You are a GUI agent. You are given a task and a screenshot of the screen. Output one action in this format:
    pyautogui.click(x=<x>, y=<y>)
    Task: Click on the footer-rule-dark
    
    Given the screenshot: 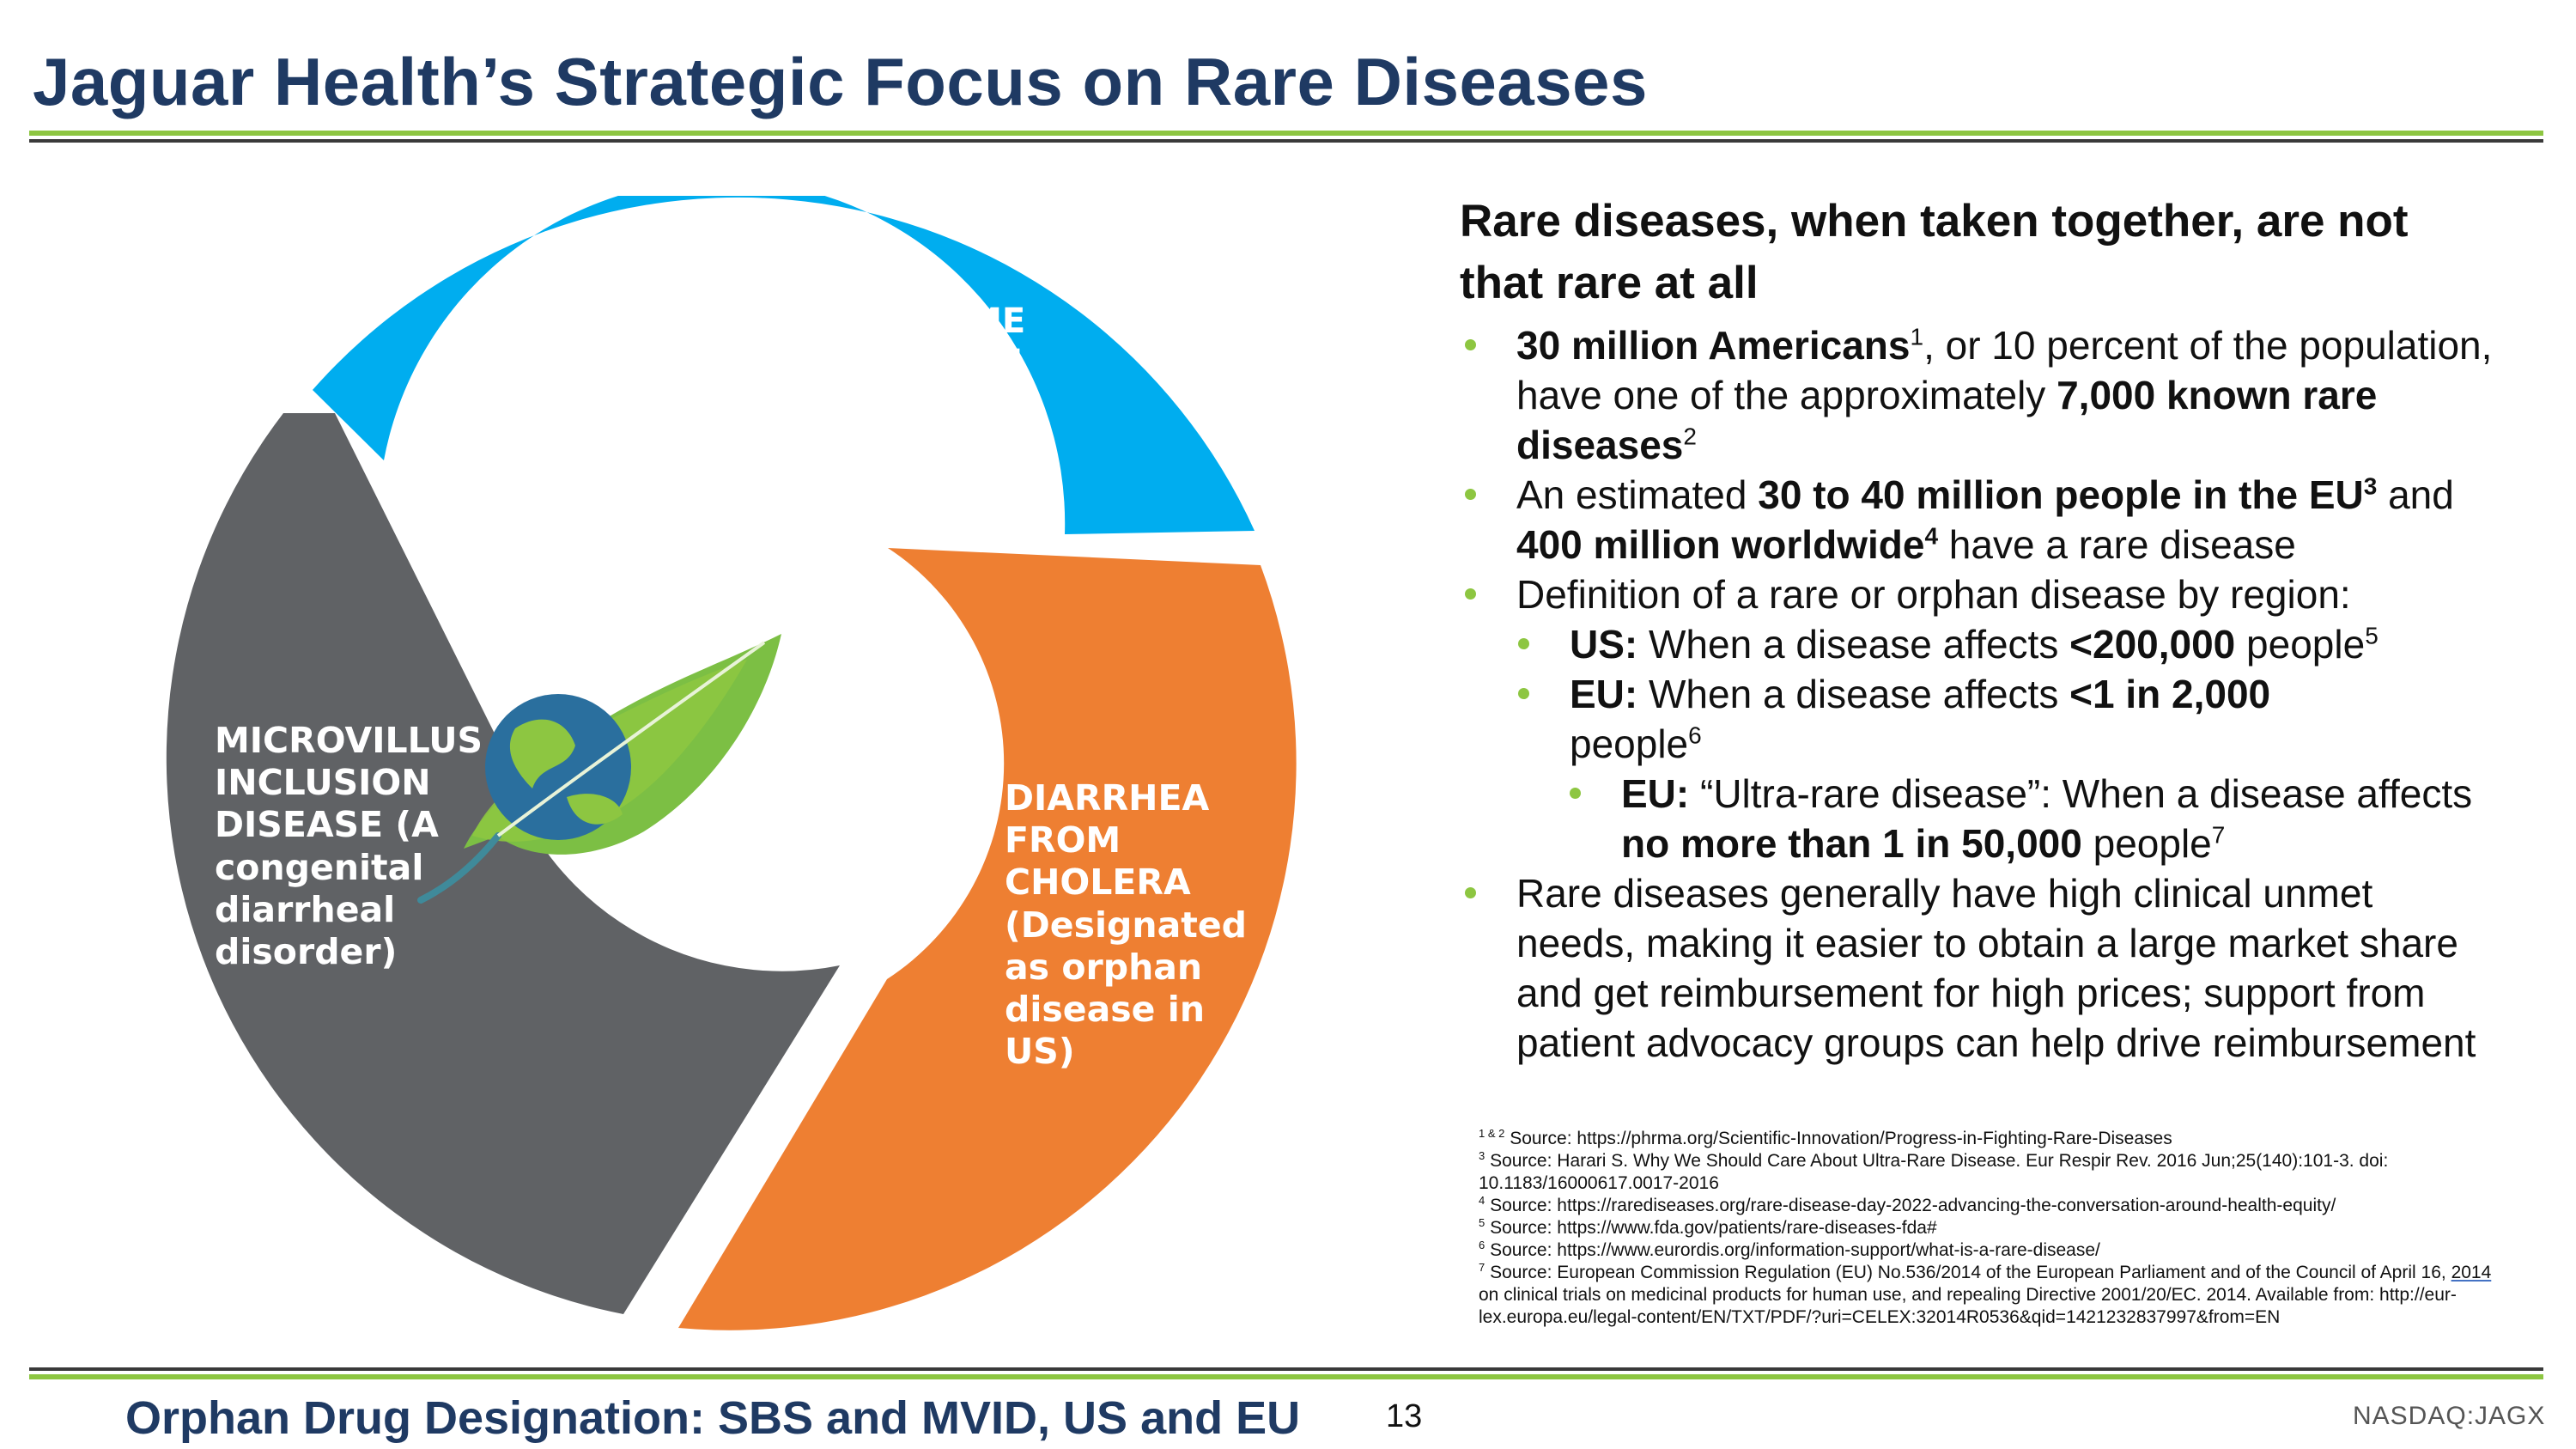 What is the action you would take?
    pyautogui.click(x=1286, y=1369)
    